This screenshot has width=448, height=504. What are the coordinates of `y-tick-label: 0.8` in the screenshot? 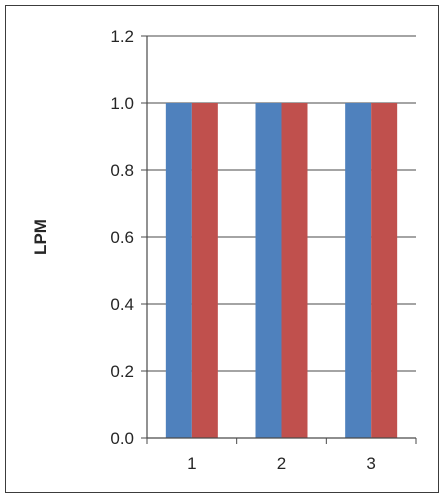 It's located at (122, 170).